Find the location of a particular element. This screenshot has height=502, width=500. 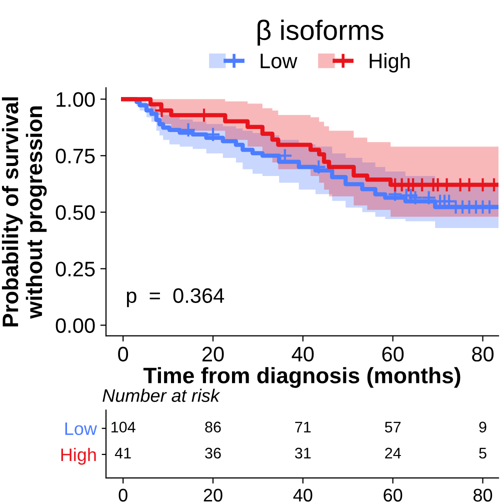

y-tick-label: 1.00 is located at coordinates (75, 99).